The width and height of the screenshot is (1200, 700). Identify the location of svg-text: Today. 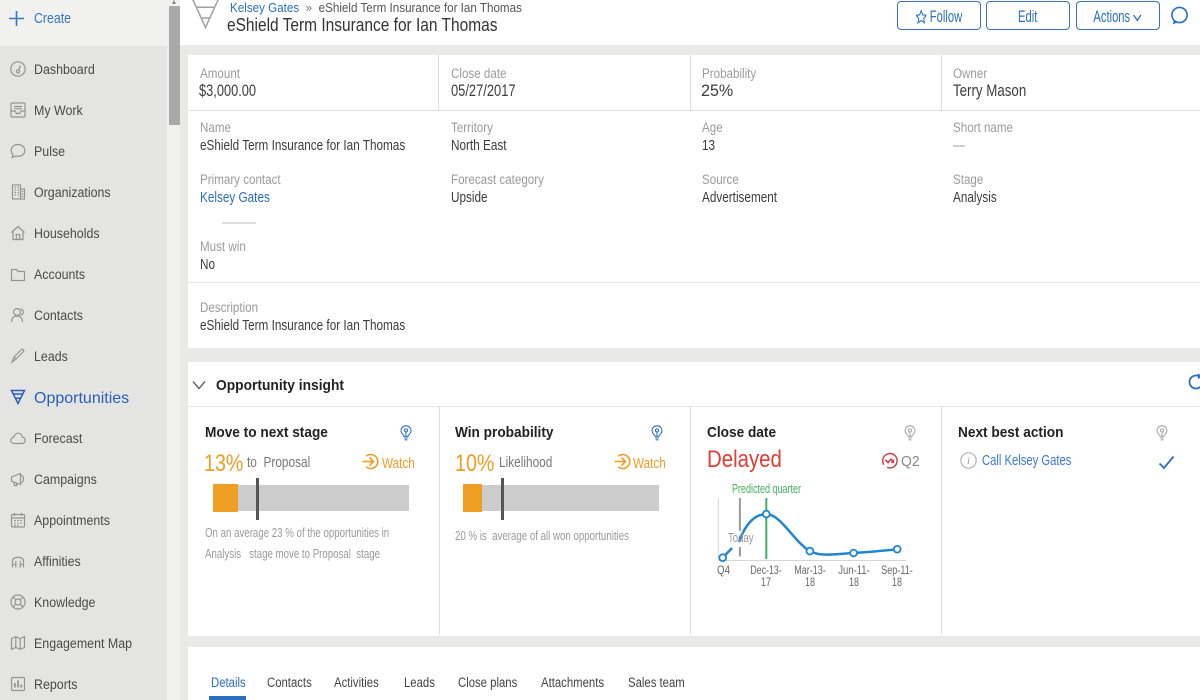
(741, 538).